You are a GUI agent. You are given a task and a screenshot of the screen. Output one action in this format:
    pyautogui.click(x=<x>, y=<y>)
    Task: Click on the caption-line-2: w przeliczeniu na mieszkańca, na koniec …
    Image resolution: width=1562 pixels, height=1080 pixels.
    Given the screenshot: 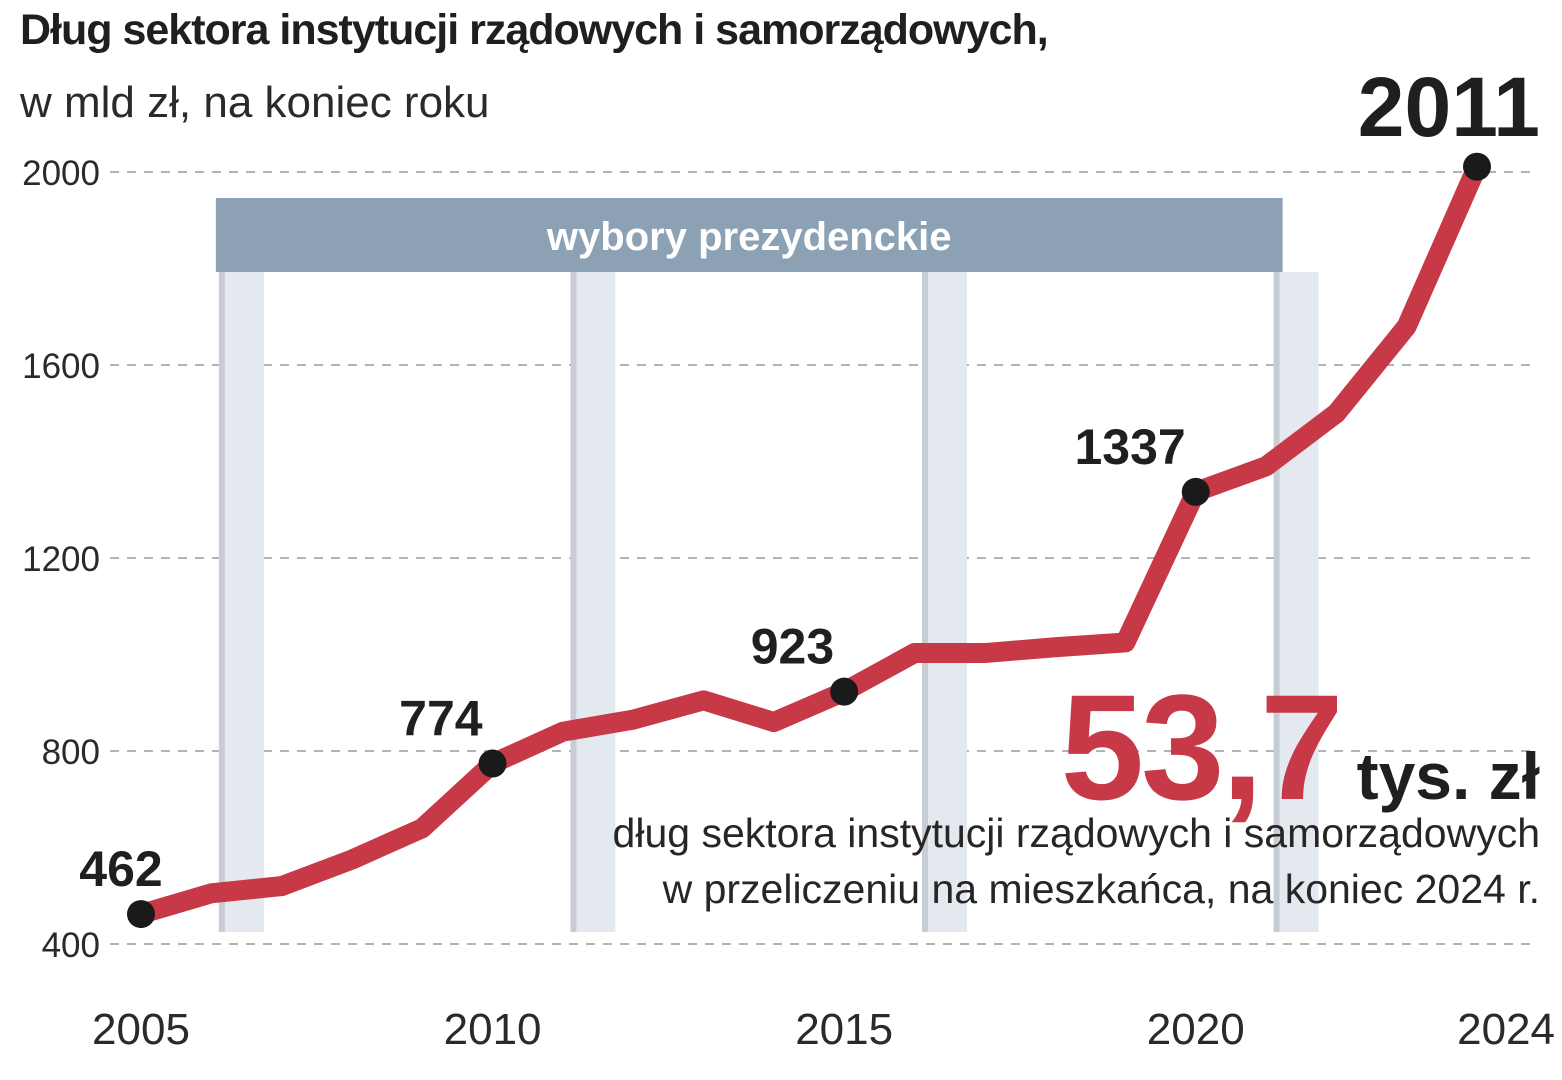 What is the action you would take?
    pyautogui.click(x=1101, y=889)
    